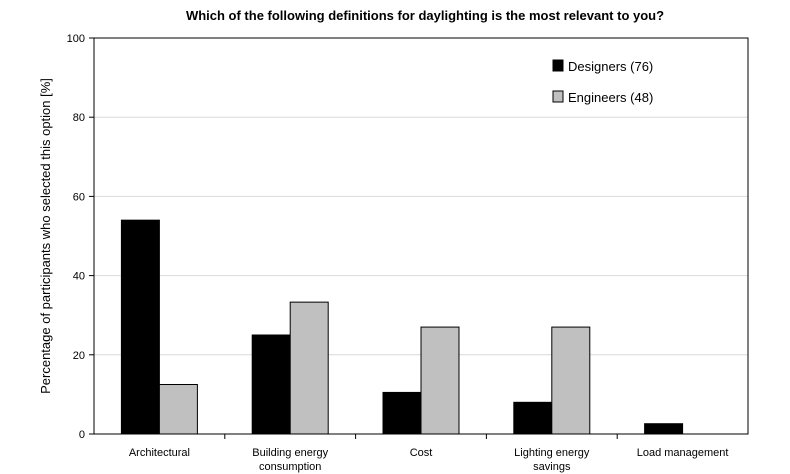  Describe the element at coordinates (79, 356) in the screenshot. I see `y-tick-label: 20` at that location.